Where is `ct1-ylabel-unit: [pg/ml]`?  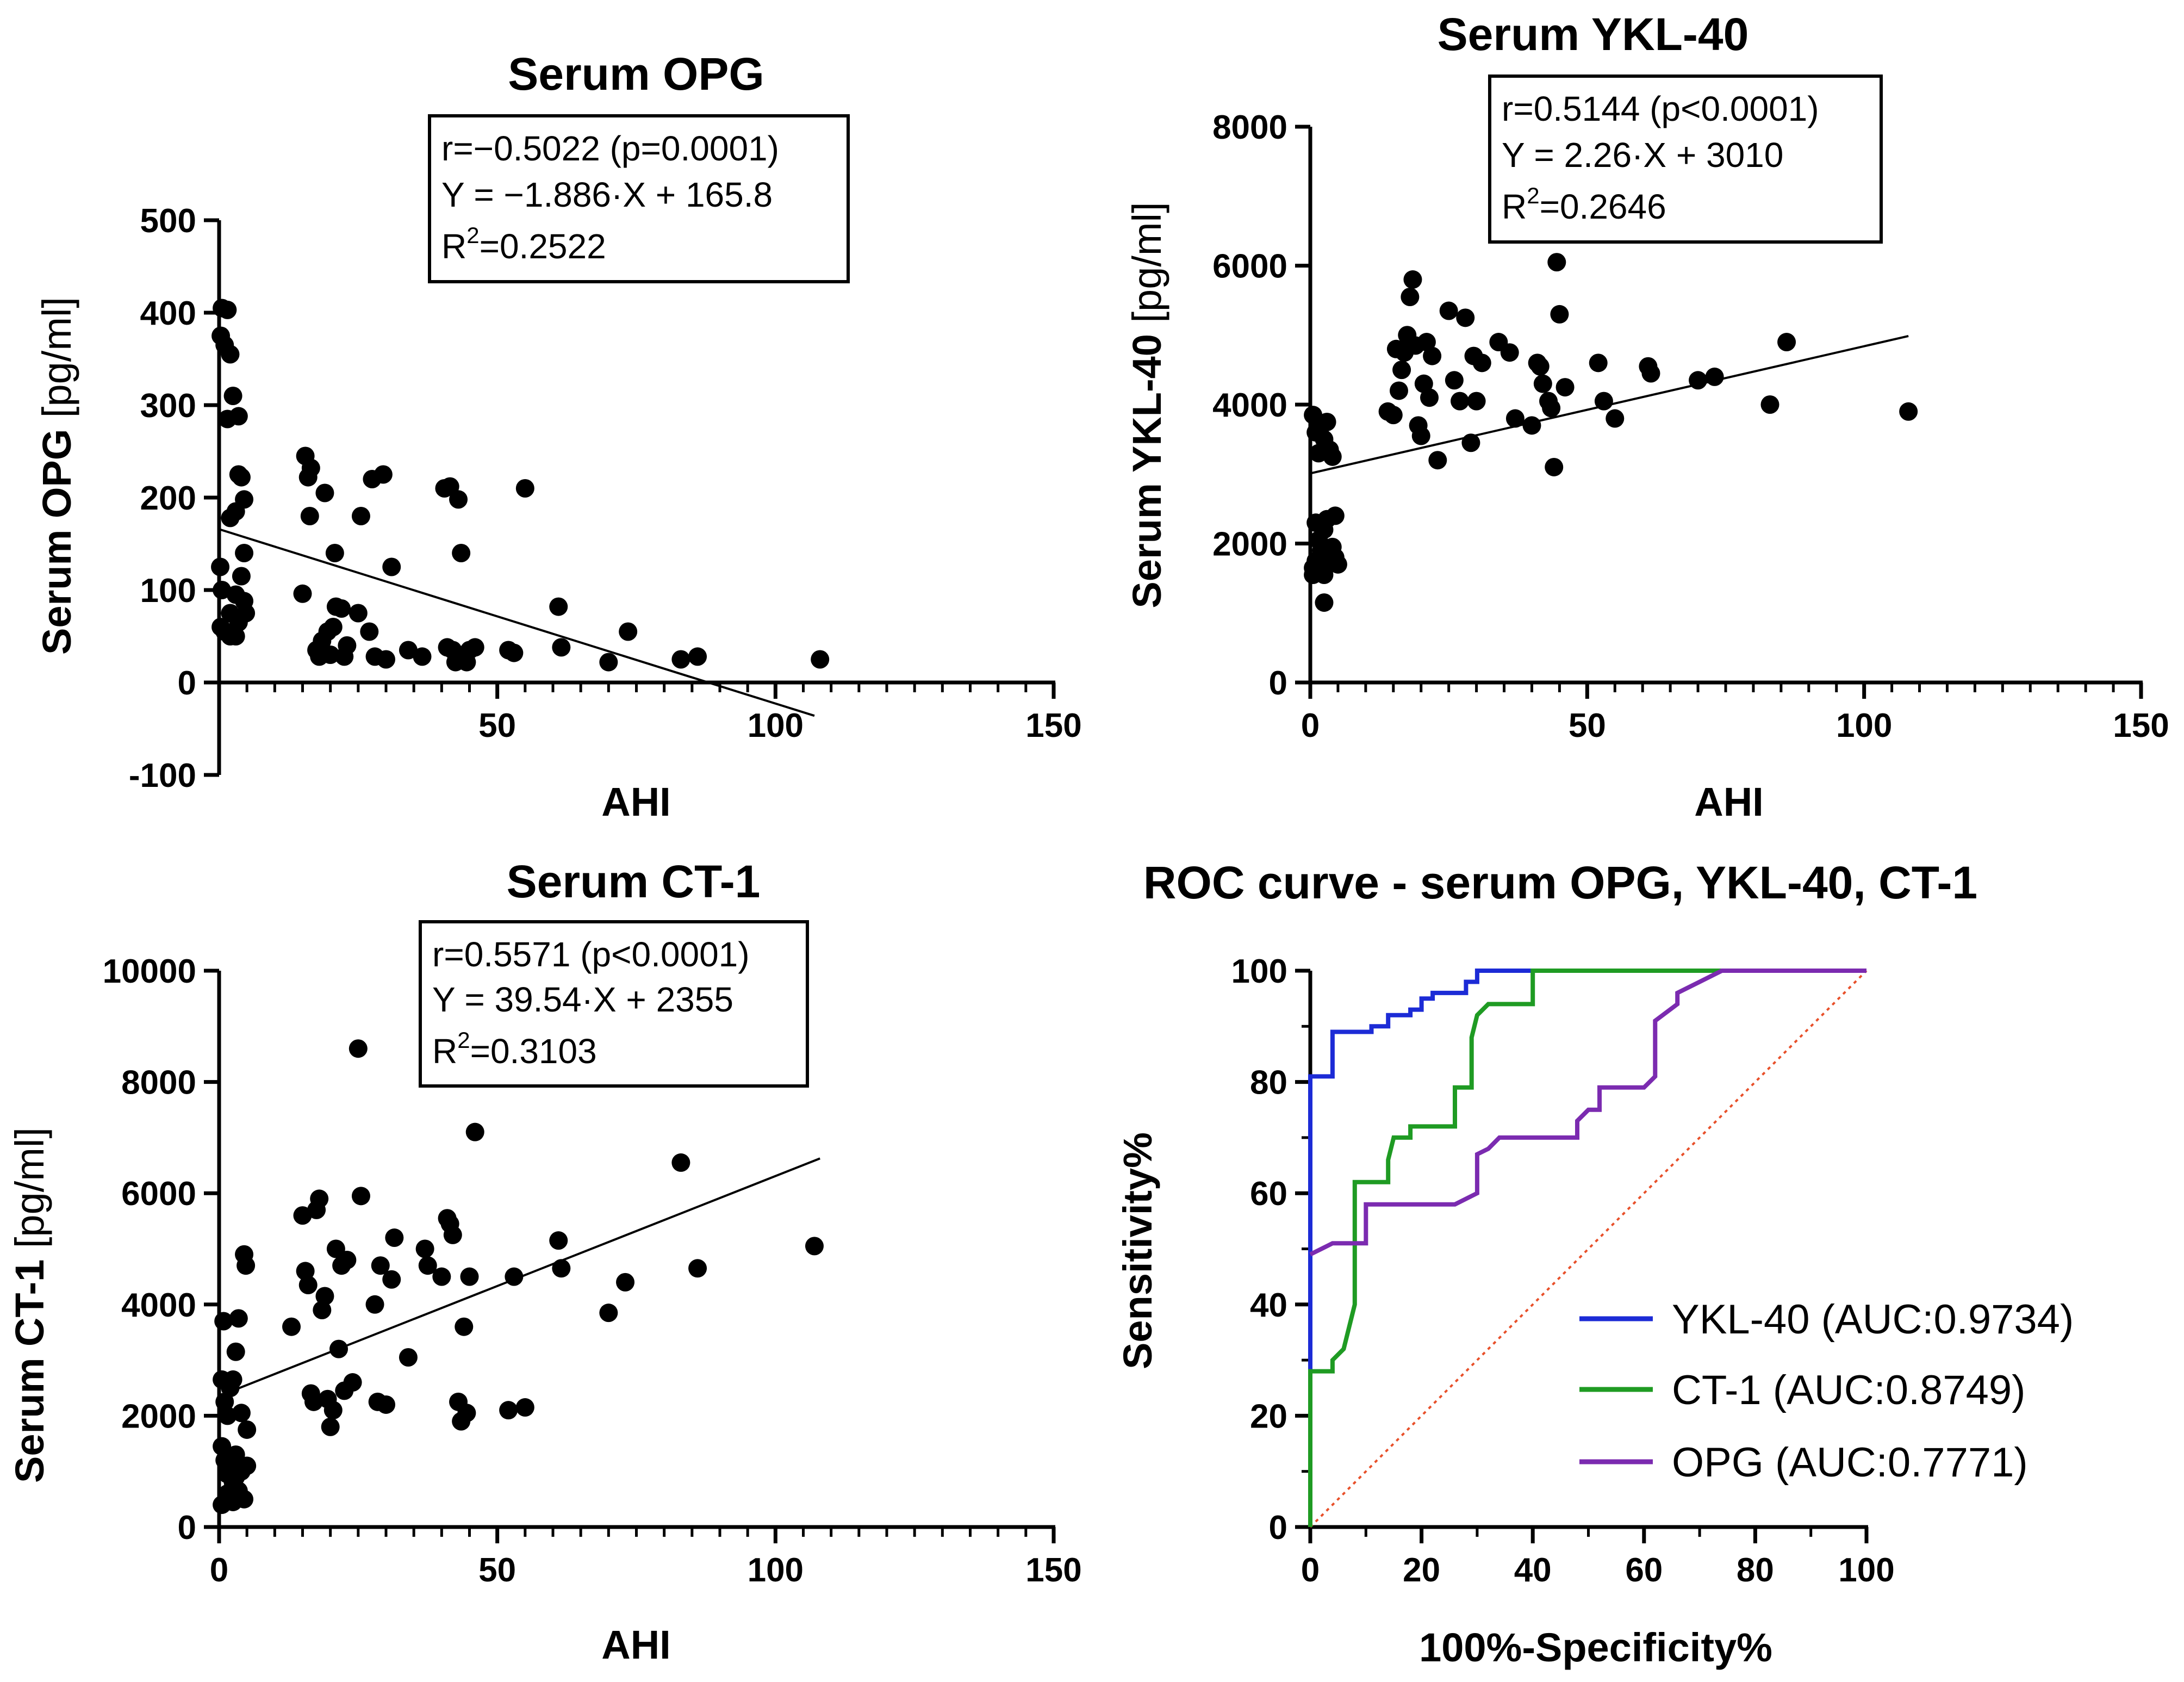
ct1-ylabel-unit: [pg/ml] is located at coordinates (29, 1193).